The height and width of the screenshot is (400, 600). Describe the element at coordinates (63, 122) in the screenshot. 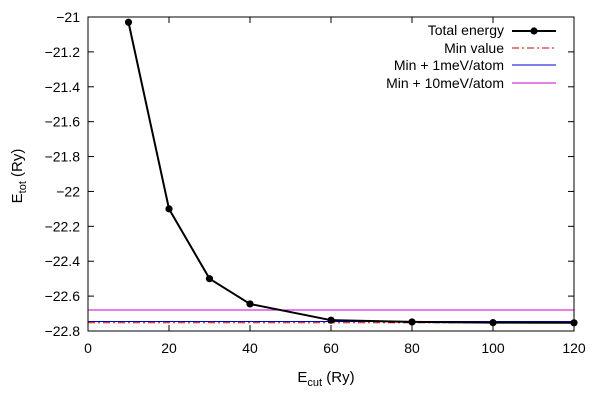

I see `y-tick-label-3: −21.6` at that location.